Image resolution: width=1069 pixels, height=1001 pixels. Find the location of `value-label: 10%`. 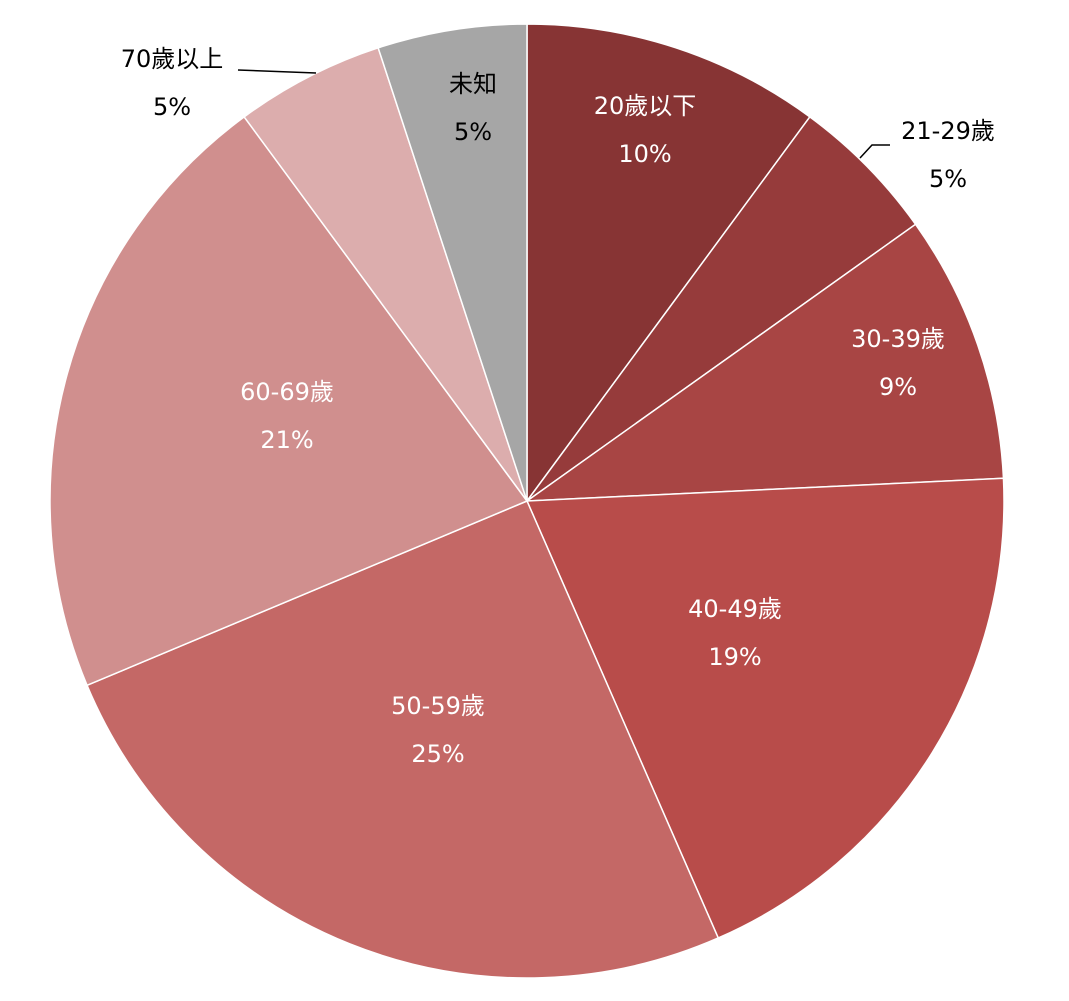

value-label: 10% is located at coordinates (644, 154).